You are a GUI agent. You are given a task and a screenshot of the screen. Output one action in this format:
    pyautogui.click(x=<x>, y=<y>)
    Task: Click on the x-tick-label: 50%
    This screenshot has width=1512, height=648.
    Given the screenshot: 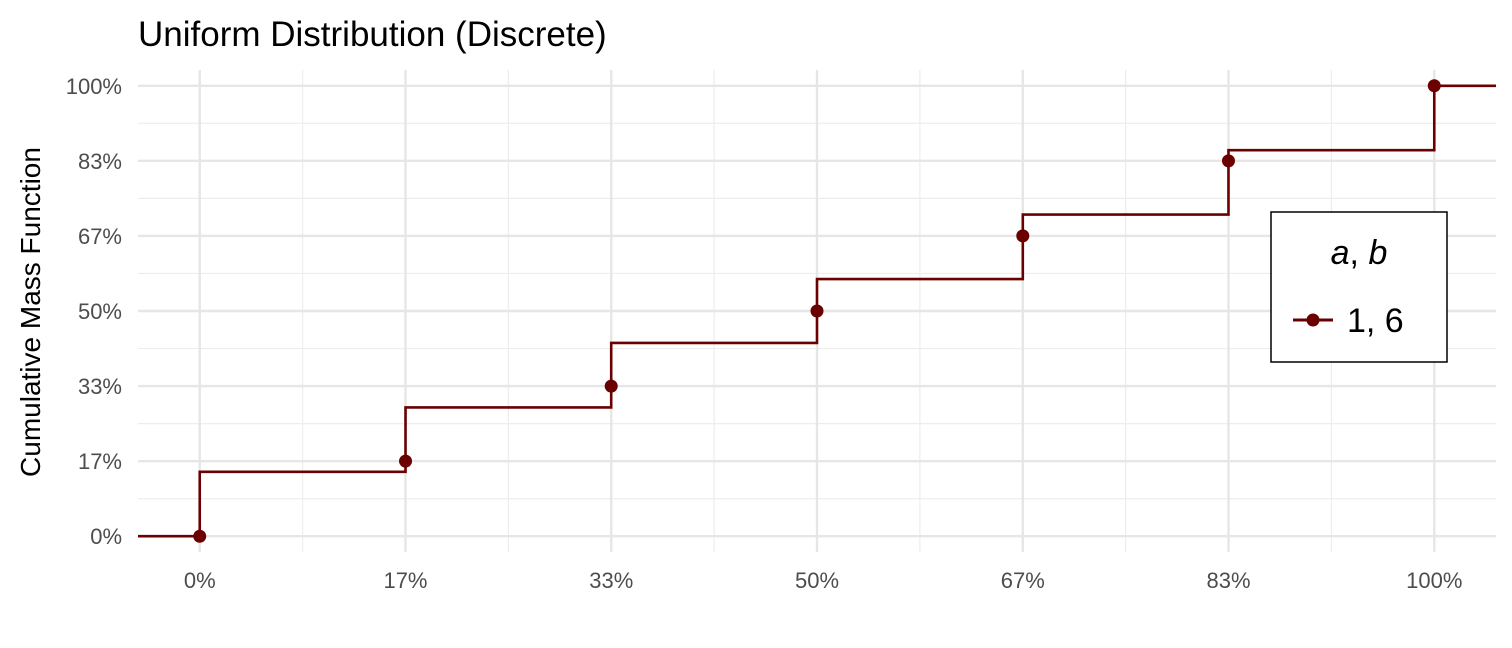 What is the action you would take?
    pyautogui.click(x=817, y=580)
    